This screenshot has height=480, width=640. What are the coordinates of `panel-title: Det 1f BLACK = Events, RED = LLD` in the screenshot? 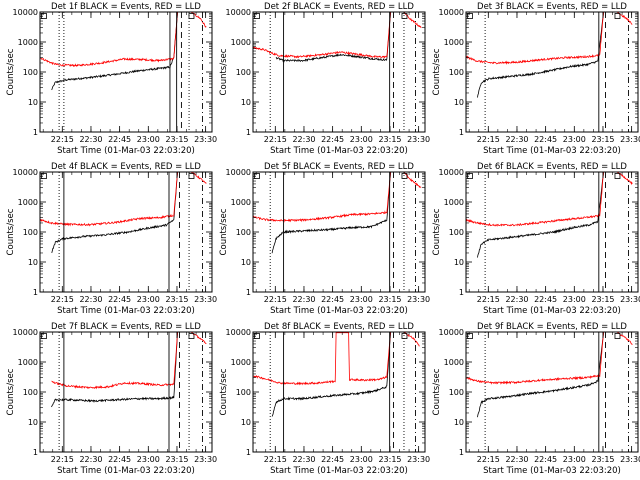 It's located at (126, 7).